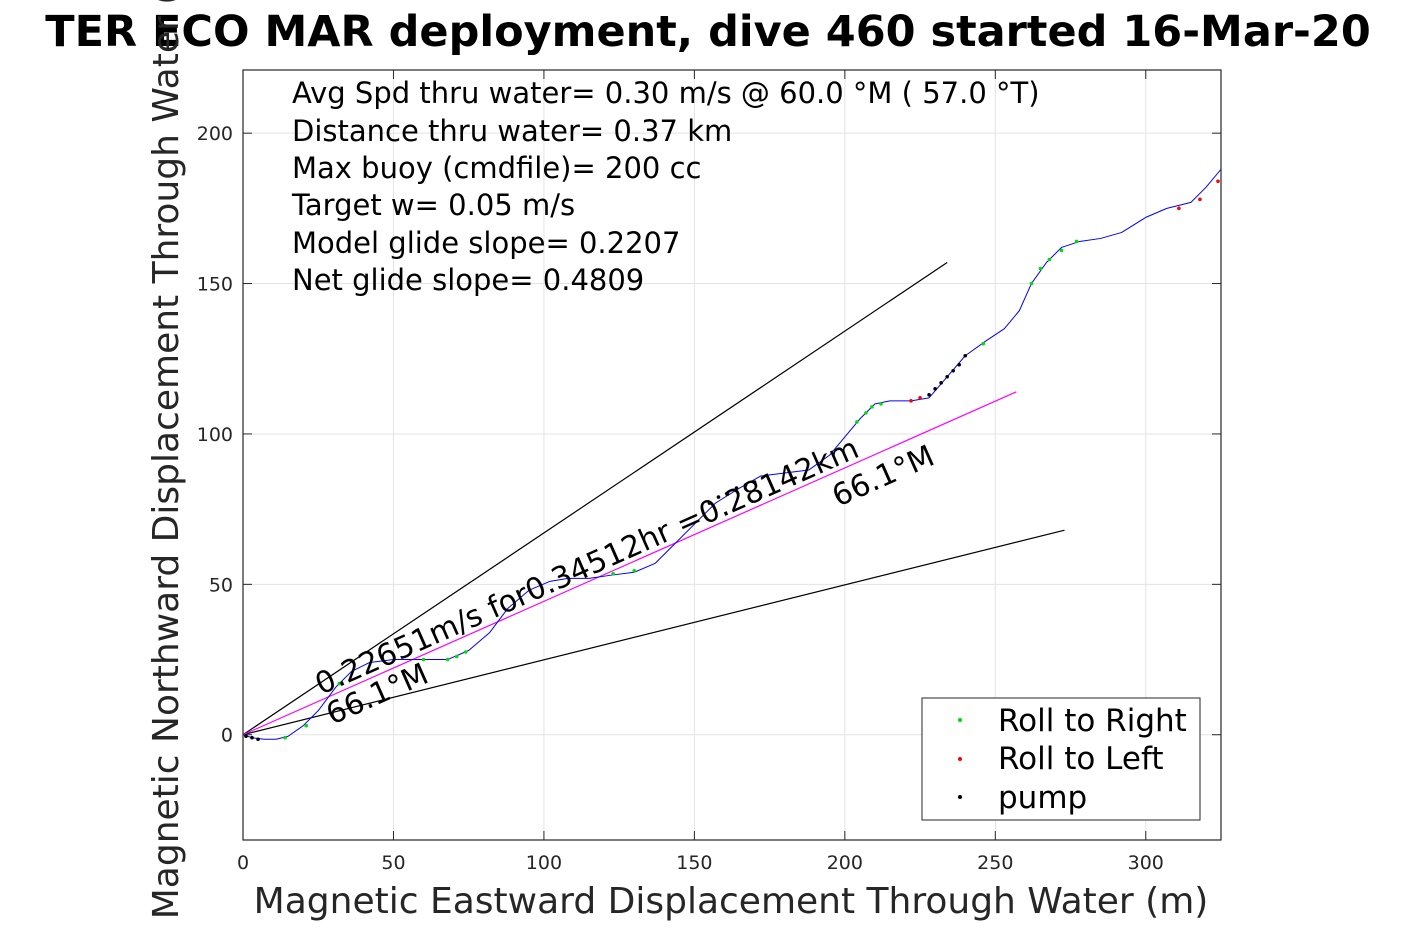  What do you see at coordinates (1146, 863) in the screenshot?
I see `x-tick-label: 300` at bounding box center [1146, 863].